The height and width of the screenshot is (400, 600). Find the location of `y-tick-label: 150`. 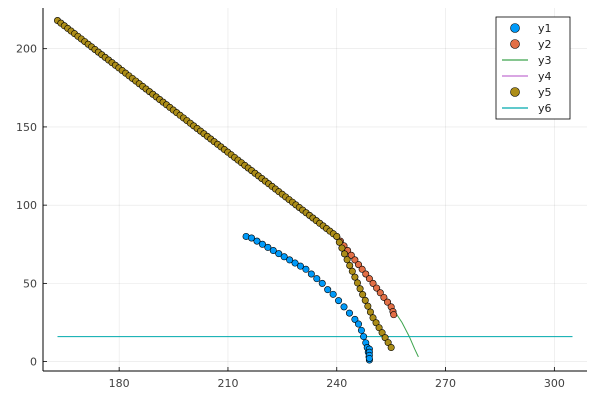

y-tick-label: 150 is located at coordinates (26, 127).